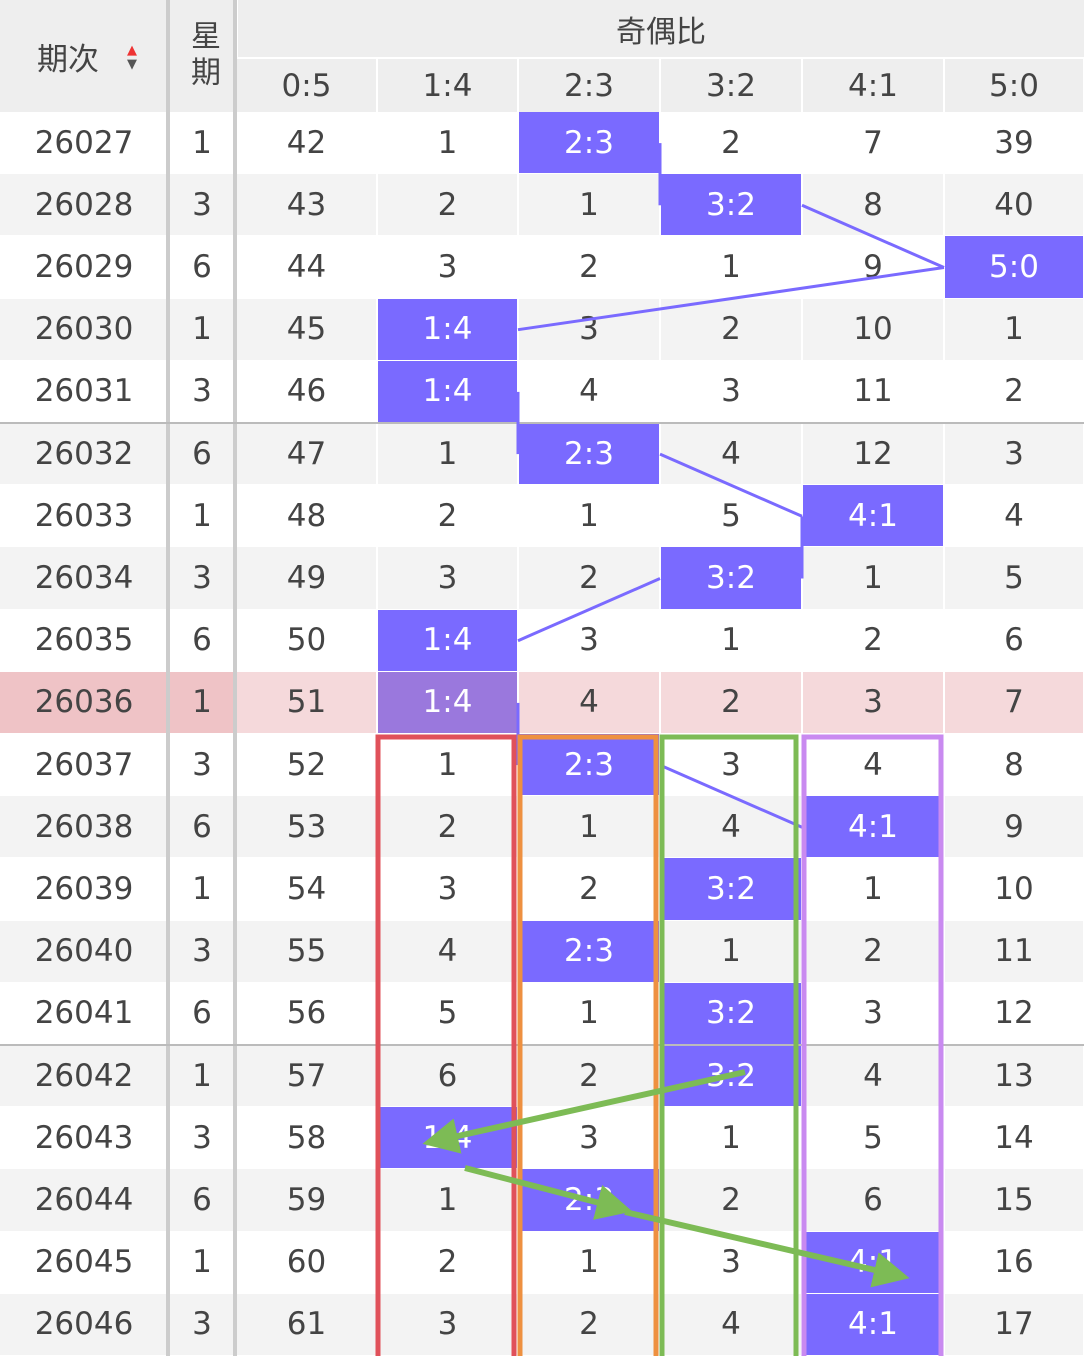 This screenshot has height=1356, width=1084. I want to click on green-box, so click(729, 1045).